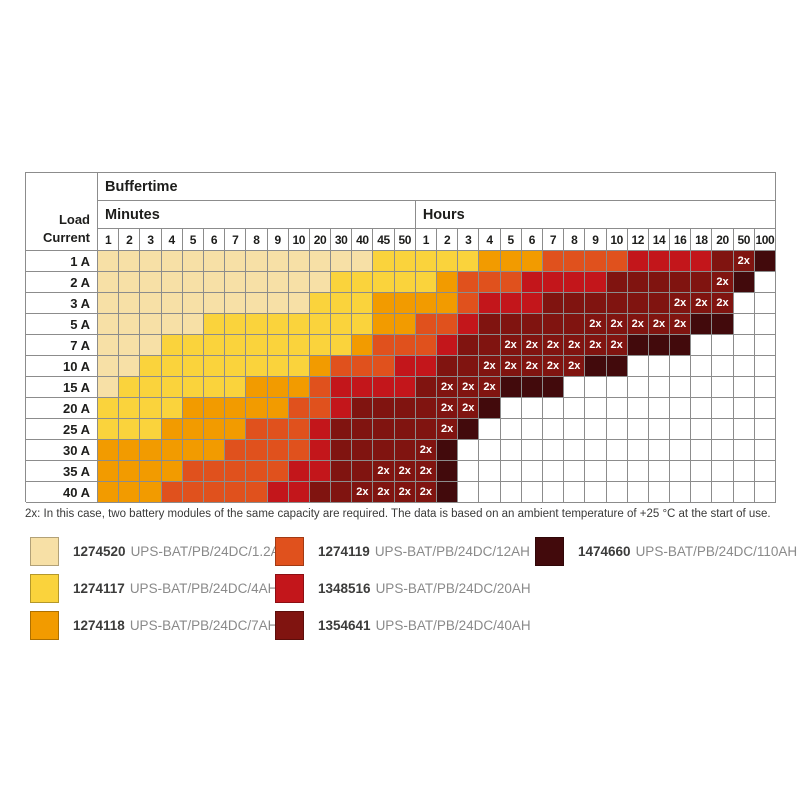  Describe the element at coordinates (74, 219) in the screenshot. I see `load-label-line1: Load` at that location.